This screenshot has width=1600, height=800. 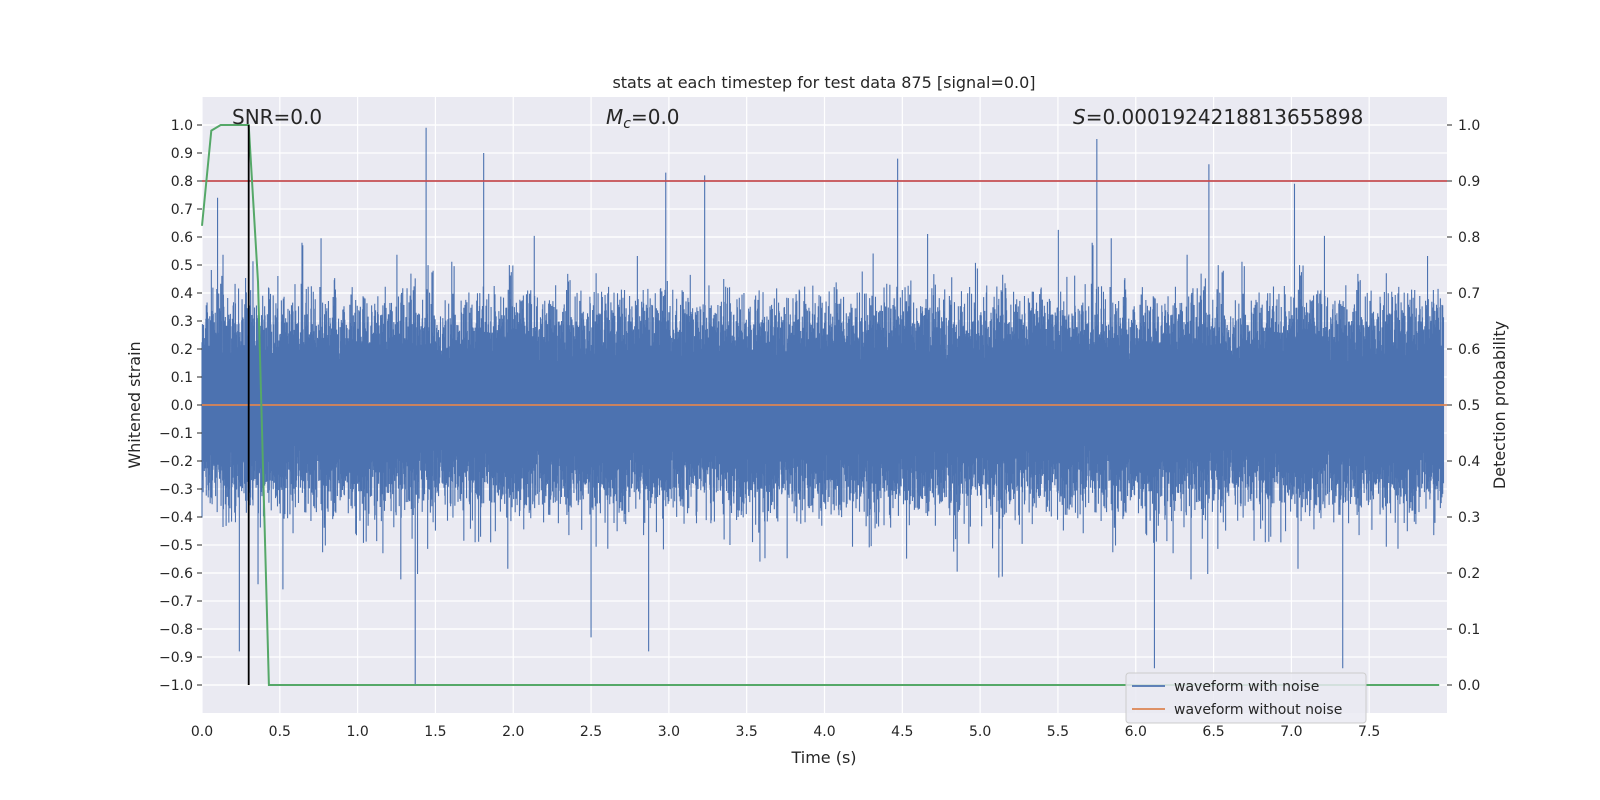 What do you see at coordinates (1469, 462) in the screenshot?
I see `y-right-tick-label: 0.4` at bounding box center [1469, 462].